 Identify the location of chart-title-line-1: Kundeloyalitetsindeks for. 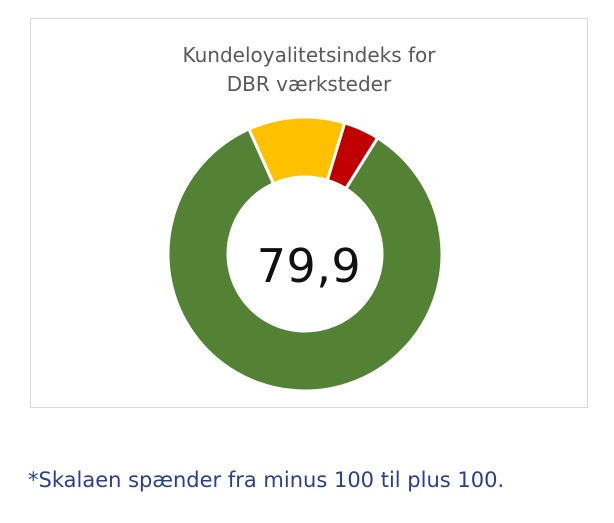
(309, 55).